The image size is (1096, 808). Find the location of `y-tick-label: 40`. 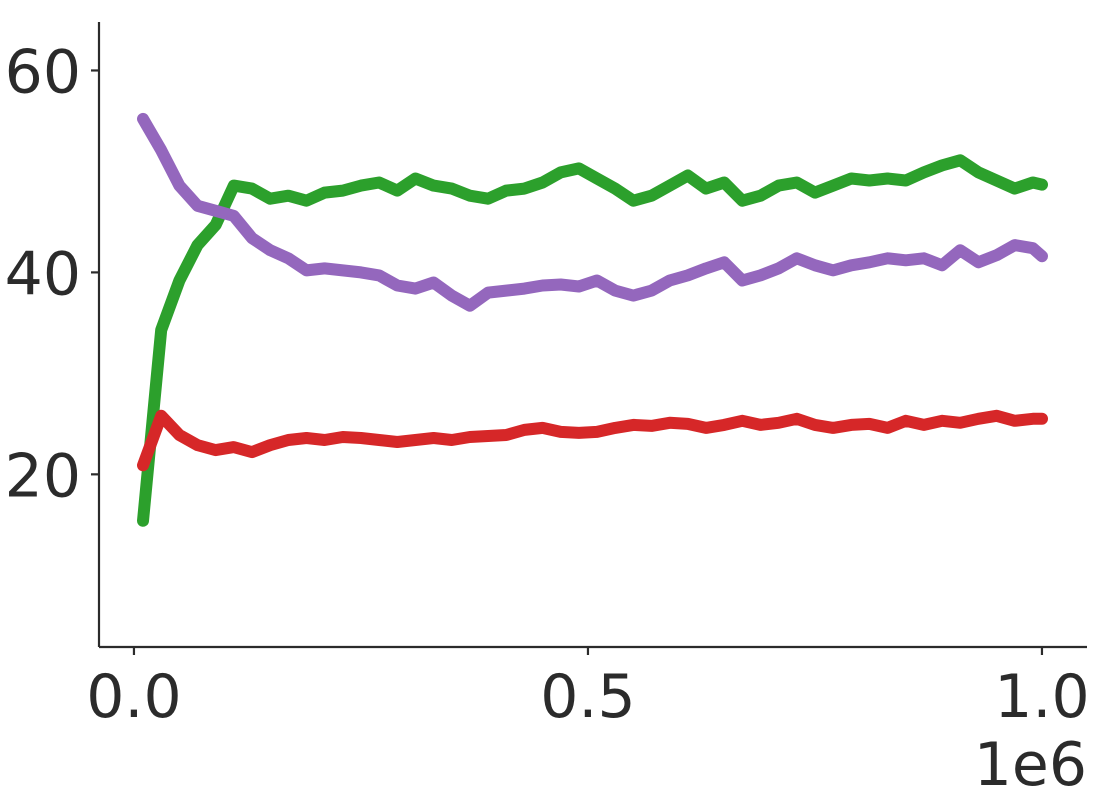

y-tick-label: 40 is located at coordinates (43, 274).